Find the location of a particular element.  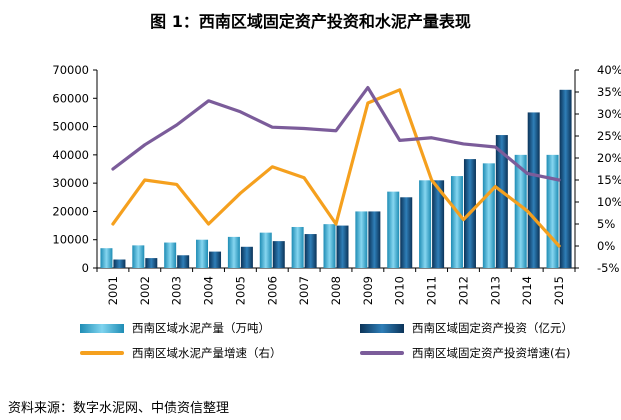

x-tick-label: 2007 is located at coordinates (304, 290).